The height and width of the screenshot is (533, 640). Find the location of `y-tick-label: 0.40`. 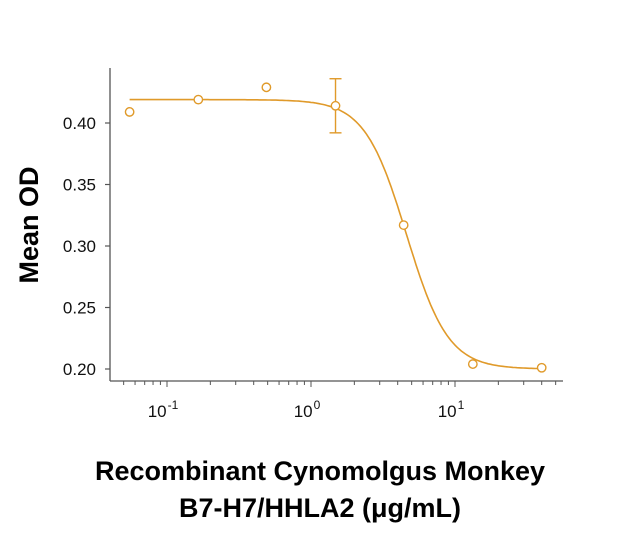

y-tick-label: 0.40 is located at coordinates (79, 123).